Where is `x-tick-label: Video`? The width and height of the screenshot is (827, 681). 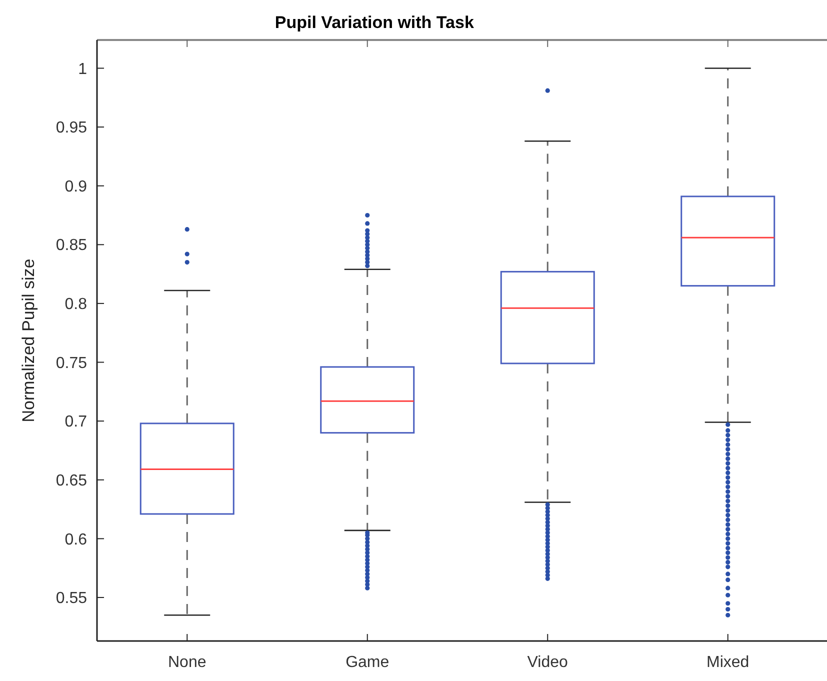
x-tick-label: Video is located at coordinates (547, 662).